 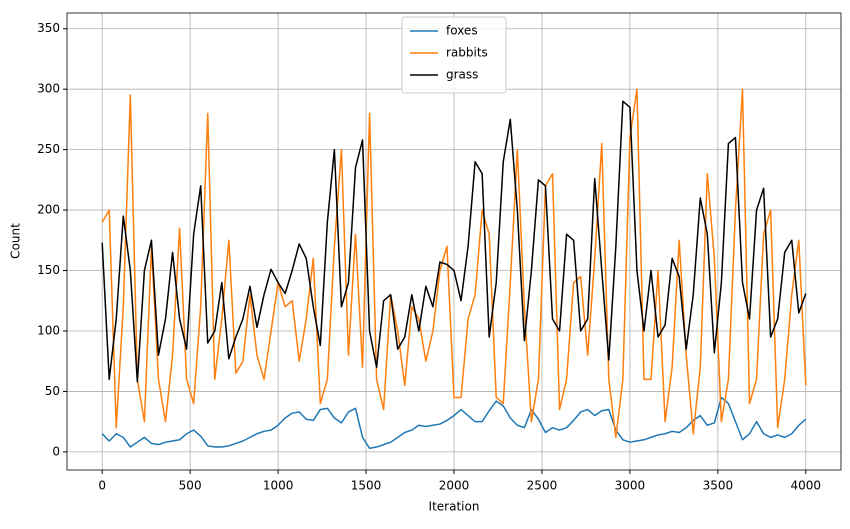 What do you see at coordinates (630, 486) in the screenshot?
I see `x-tick-label: 3000` at bounding box center [630, 486].